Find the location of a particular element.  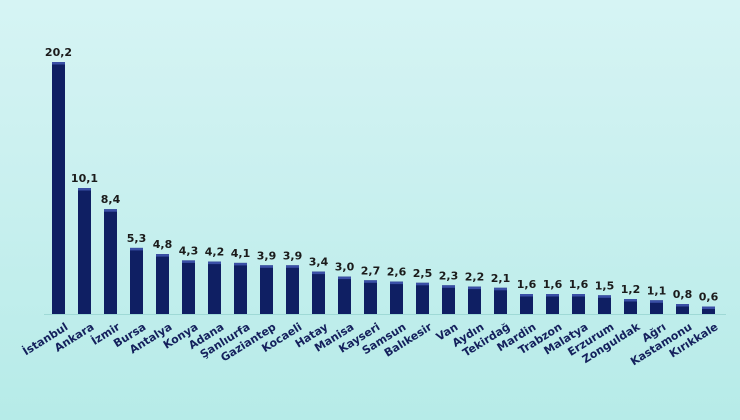

value-label: 2,1 is located at coordinates (501, 278).